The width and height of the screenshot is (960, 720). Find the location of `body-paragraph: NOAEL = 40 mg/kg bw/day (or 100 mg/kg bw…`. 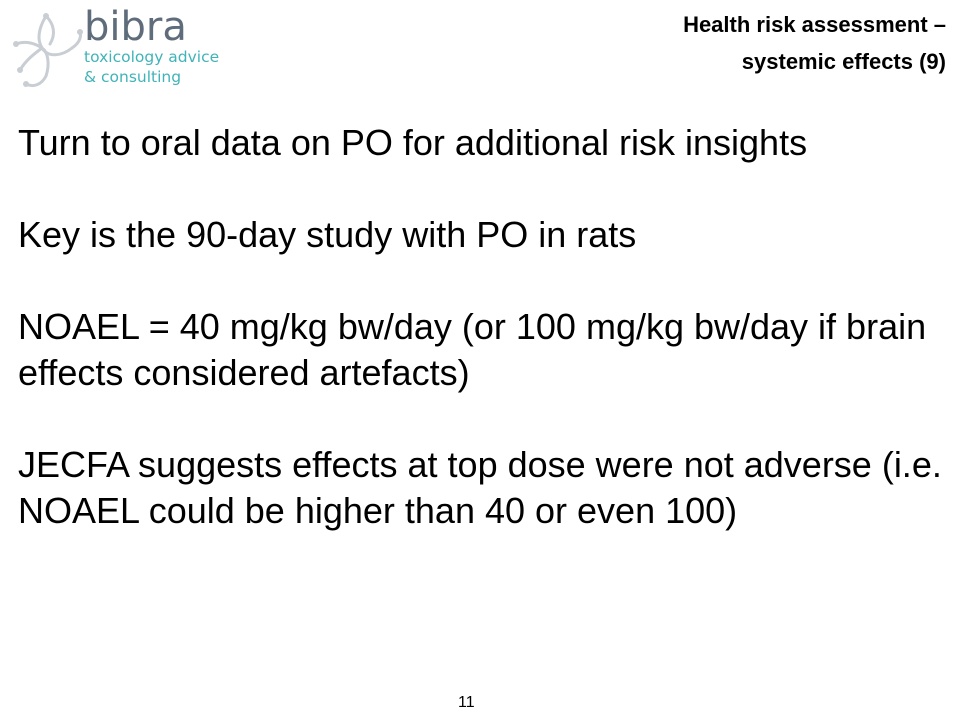

body-paragraph: NOAEL = 40 mg/kg bw/day (or 100 mg/kg bw… is located at coordinates (472, 349).